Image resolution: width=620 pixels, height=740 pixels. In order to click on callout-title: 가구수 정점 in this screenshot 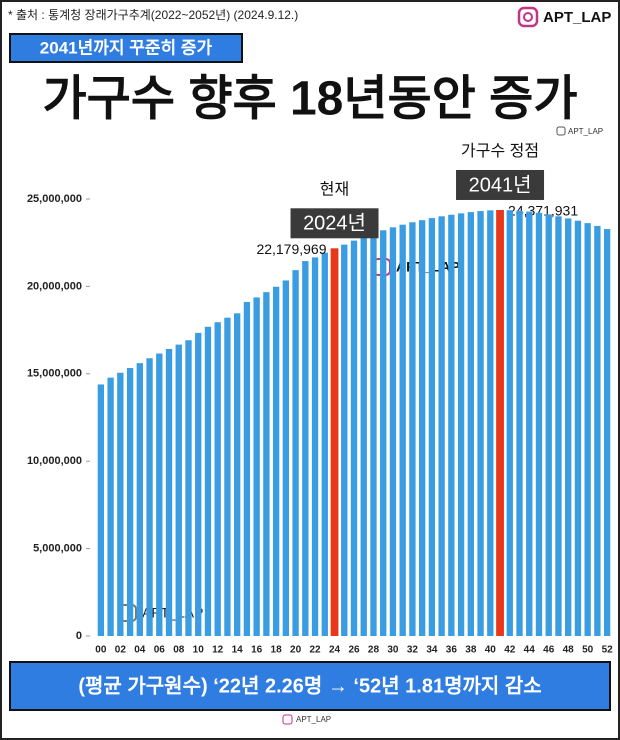, I will do `click(500, 151)`.